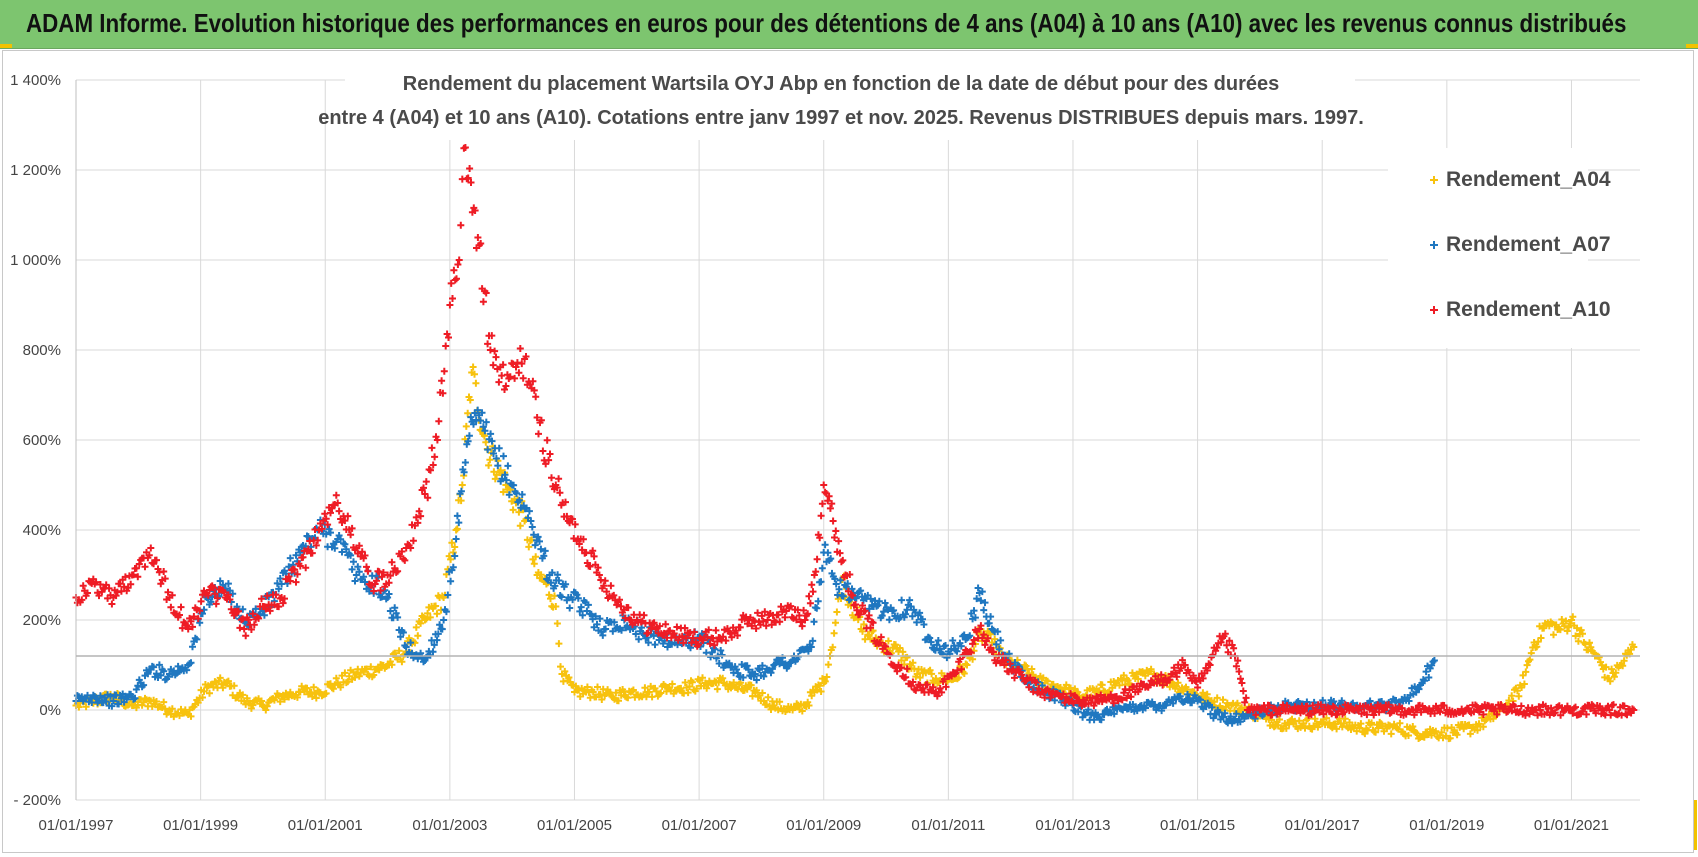 This screenshot has width=1698, height=857. I want to click on x-tick-label: 01/01/1999, so click(200, 825).